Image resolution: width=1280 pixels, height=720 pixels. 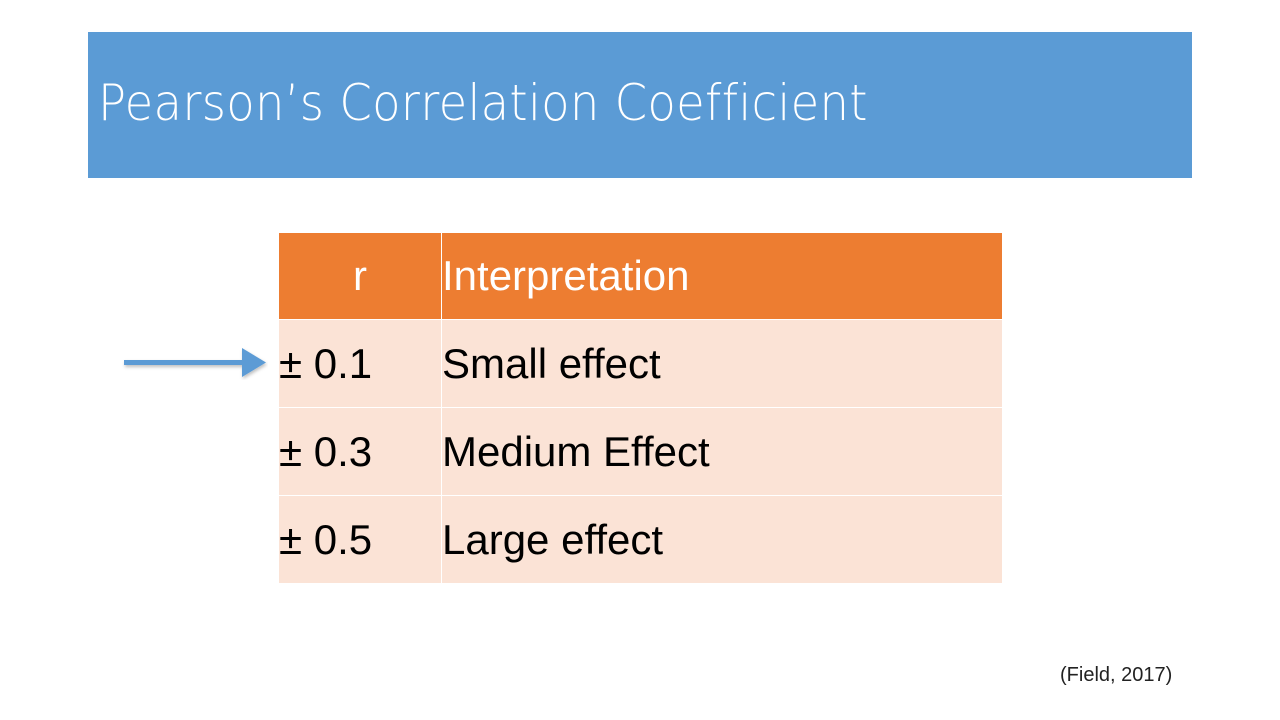 I want to click on header-r: r, so click(x=360, y=276).